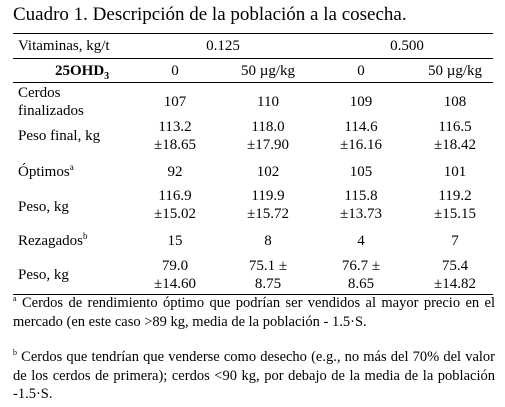 The width and height of the screenshot is (505, 407). I want to click on table-cell: 107, so click(175, 102).